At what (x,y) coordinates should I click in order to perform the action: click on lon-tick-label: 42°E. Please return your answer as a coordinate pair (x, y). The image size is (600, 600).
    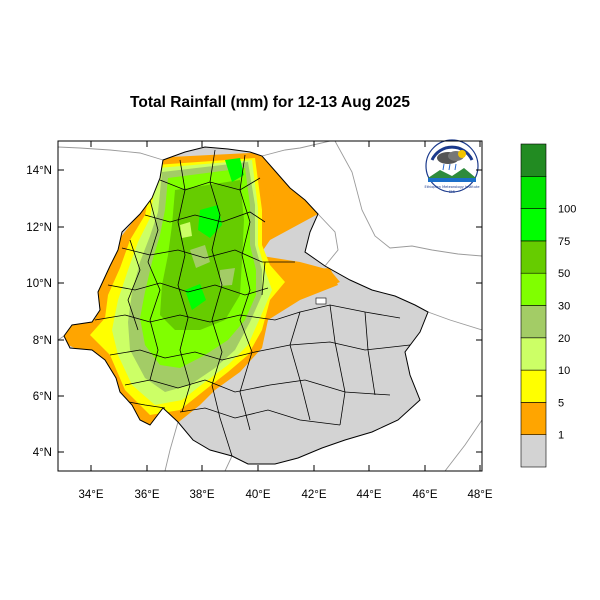
    Looking at the image, I should click on (313, 495).